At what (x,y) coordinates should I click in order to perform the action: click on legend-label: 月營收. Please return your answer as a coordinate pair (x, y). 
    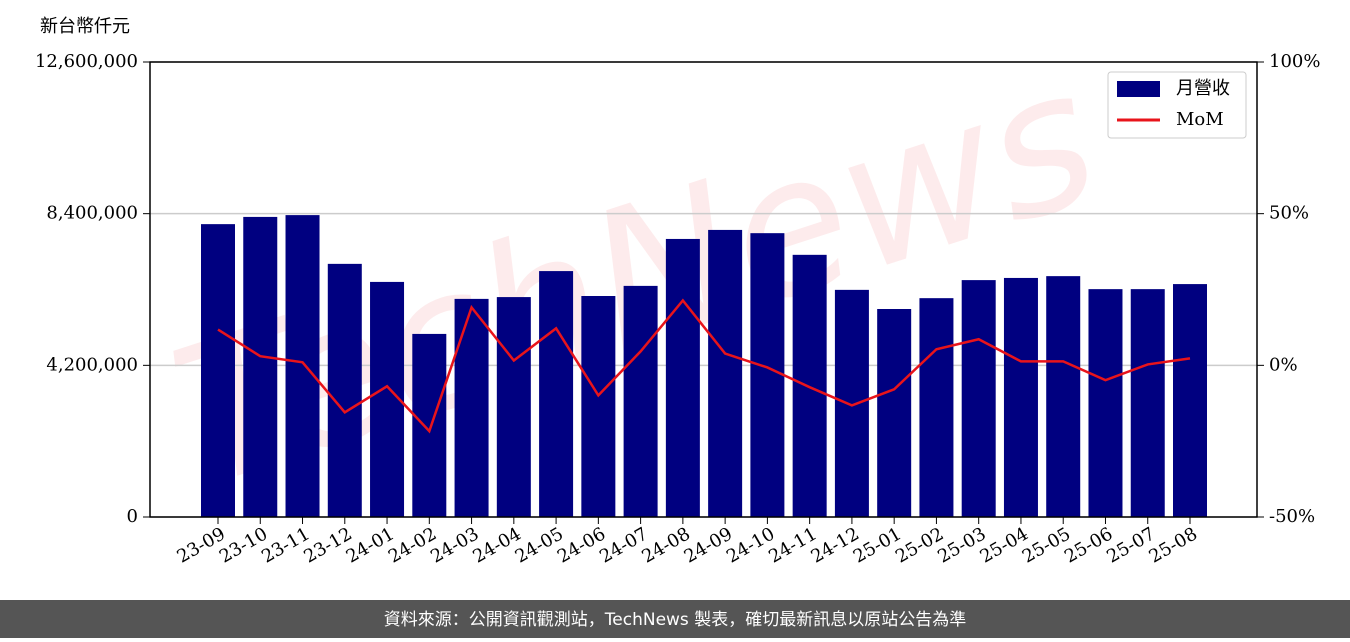
    Looking at the image, I should click on (1203, 88).